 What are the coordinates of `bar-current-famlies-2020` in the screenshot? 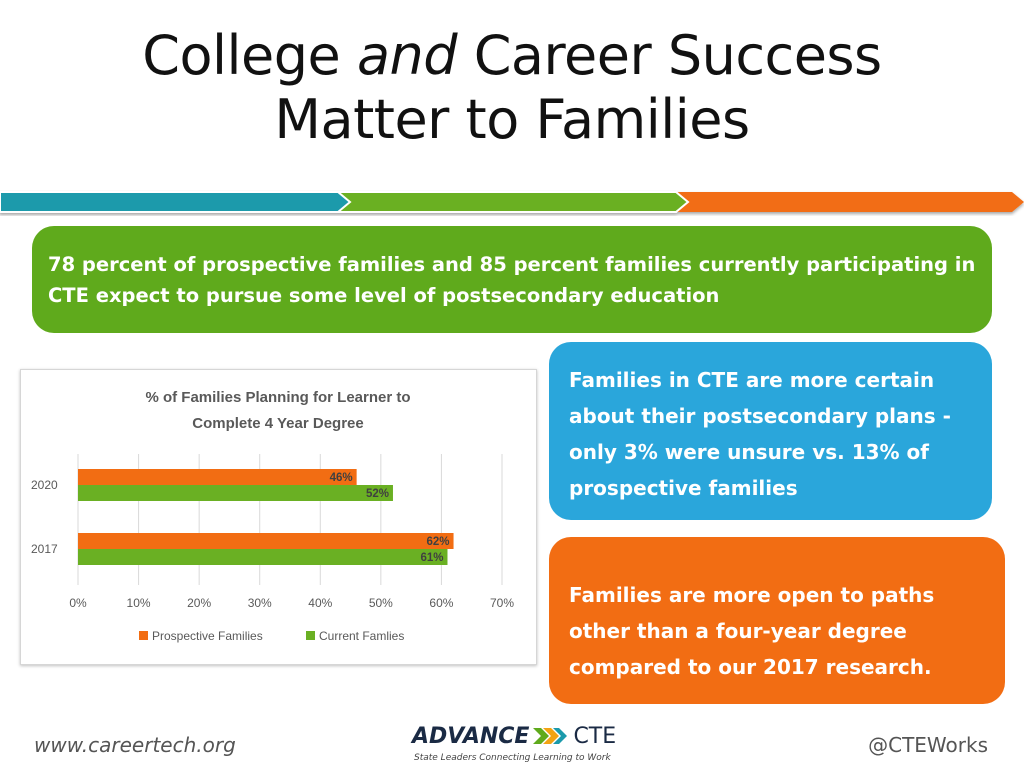 It's located at (235, 493).